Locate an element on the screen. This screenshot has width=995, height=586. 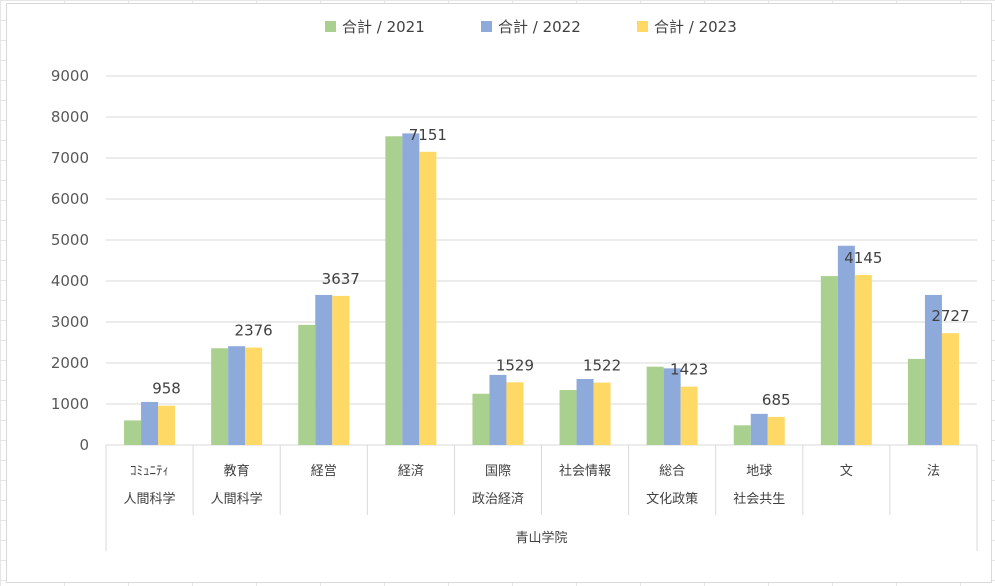
data-label: 3637 is located at coordinates (341, 279).